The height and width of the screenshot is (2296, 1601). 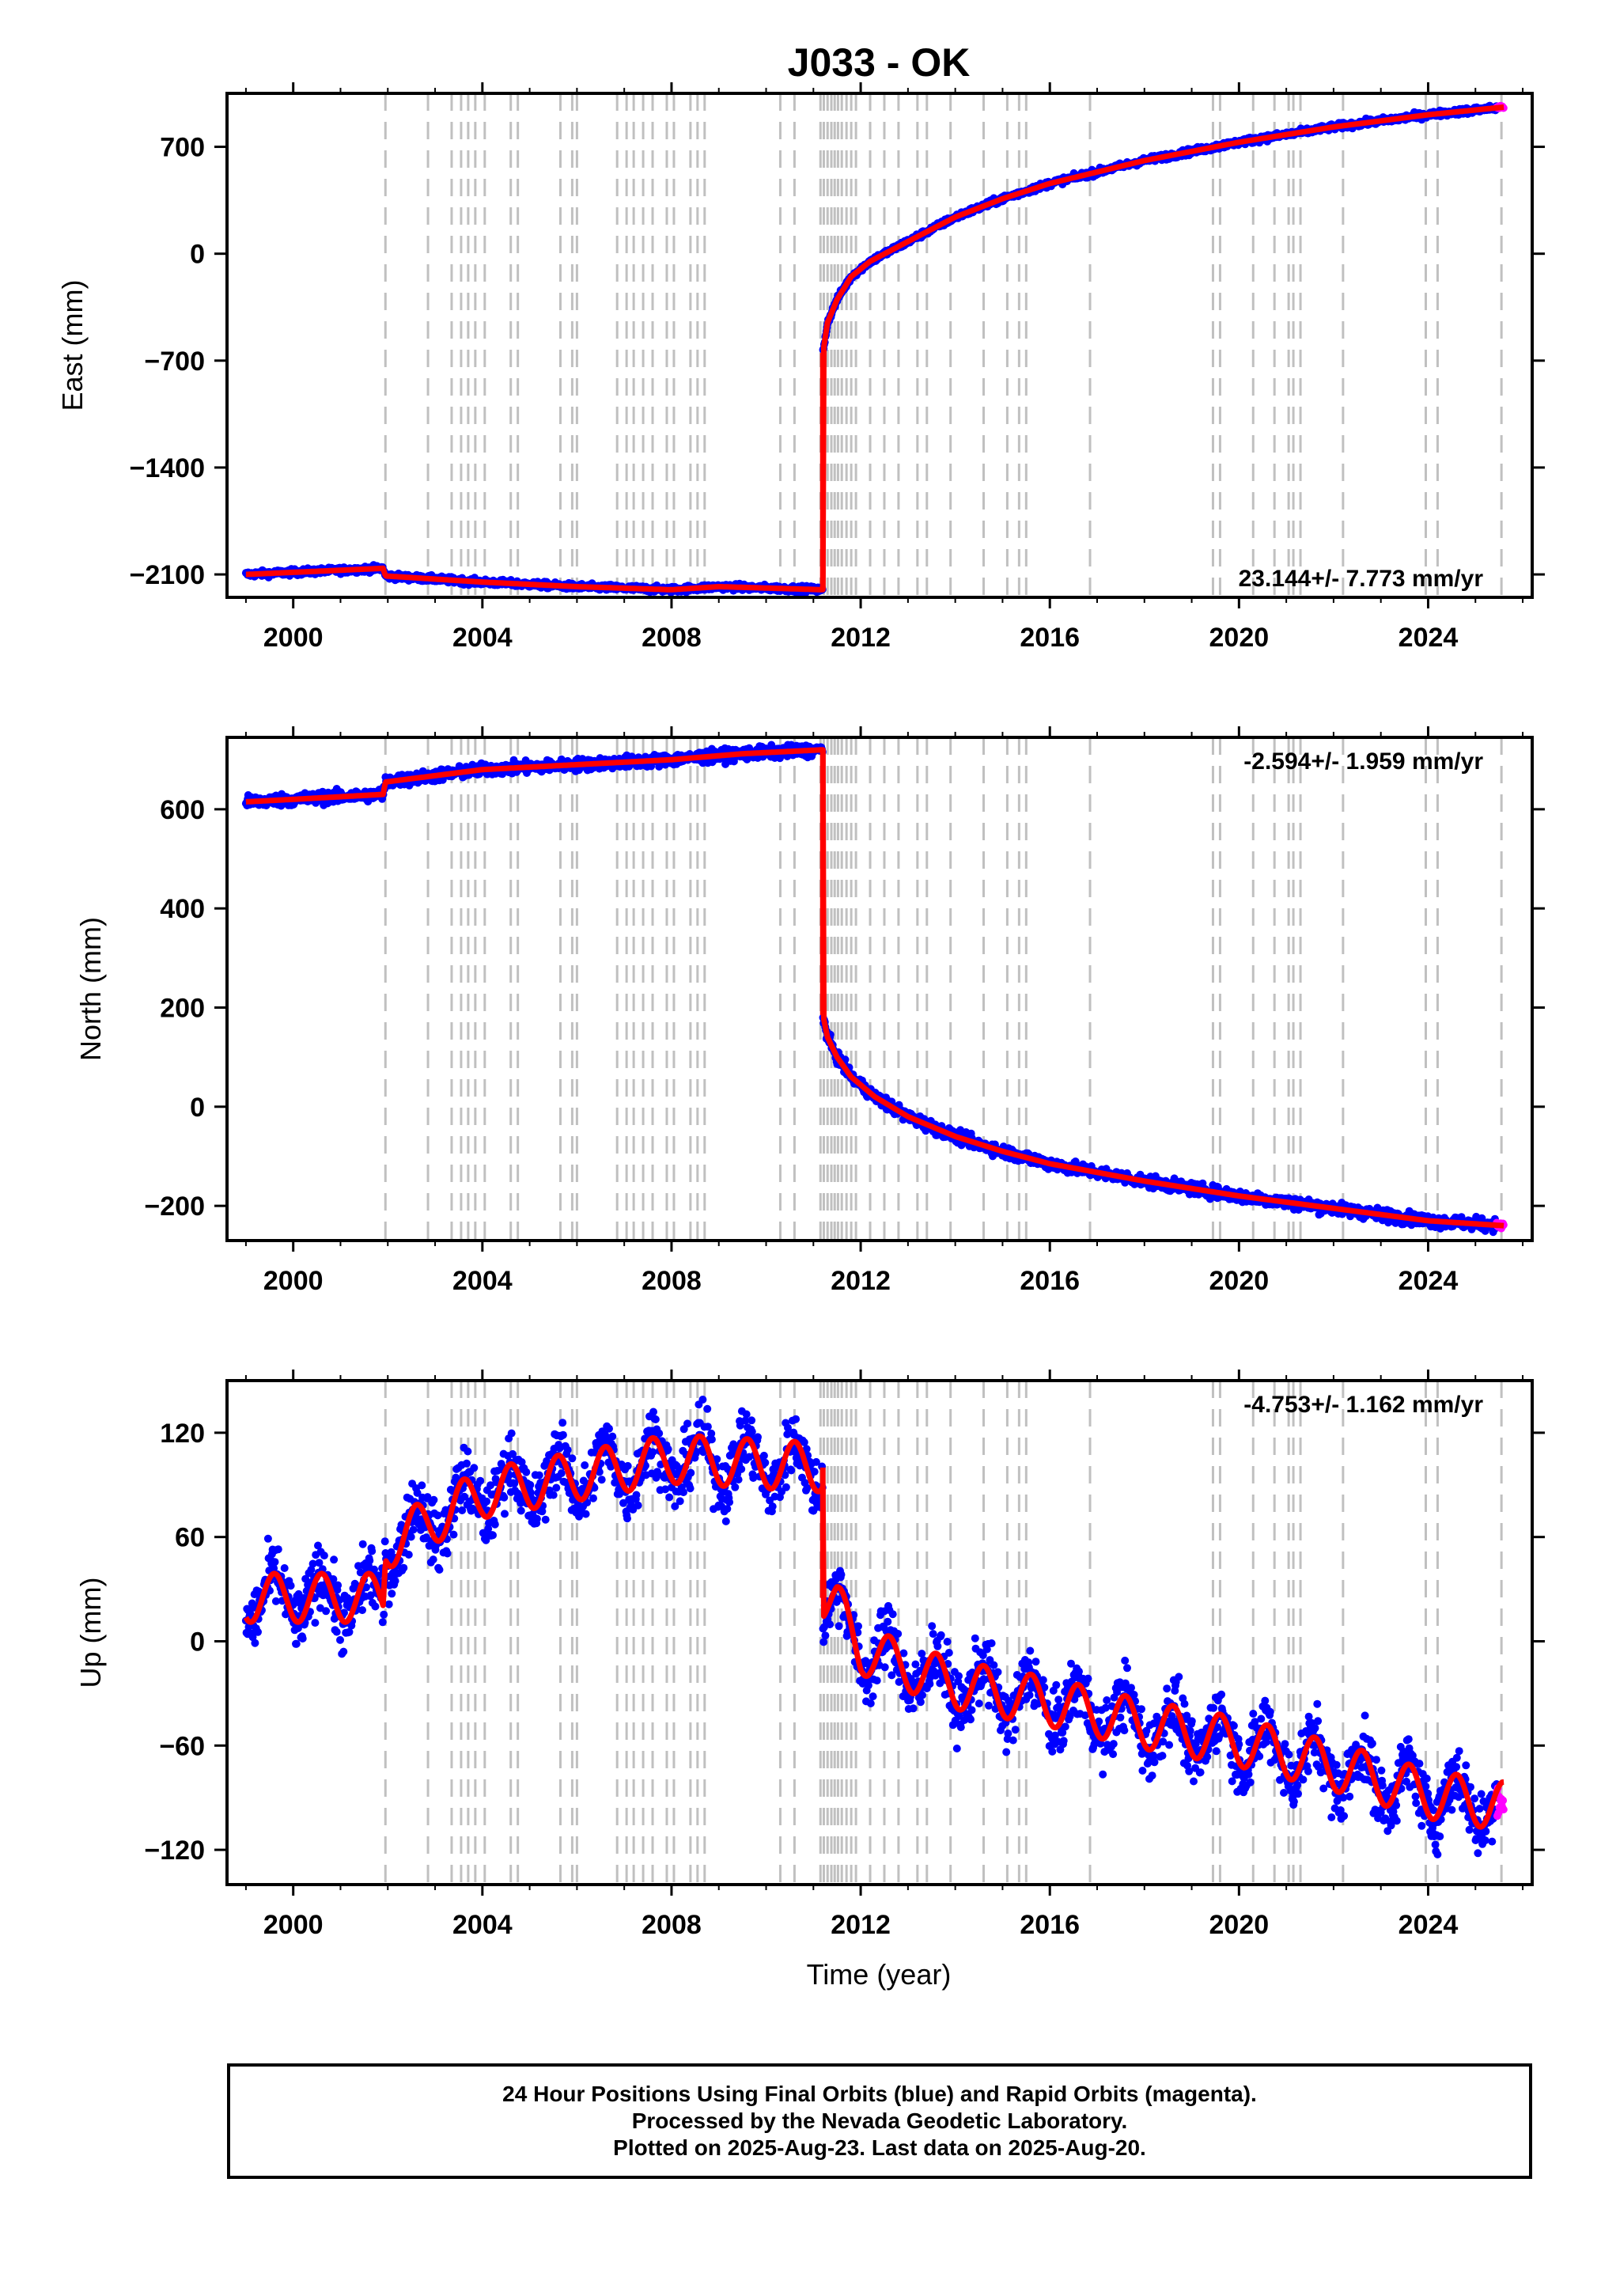 What do you see at coordinates (183, 1008) in the screenshot?
I see `y-tick-label: 200` at bounding box center [183, 1008].